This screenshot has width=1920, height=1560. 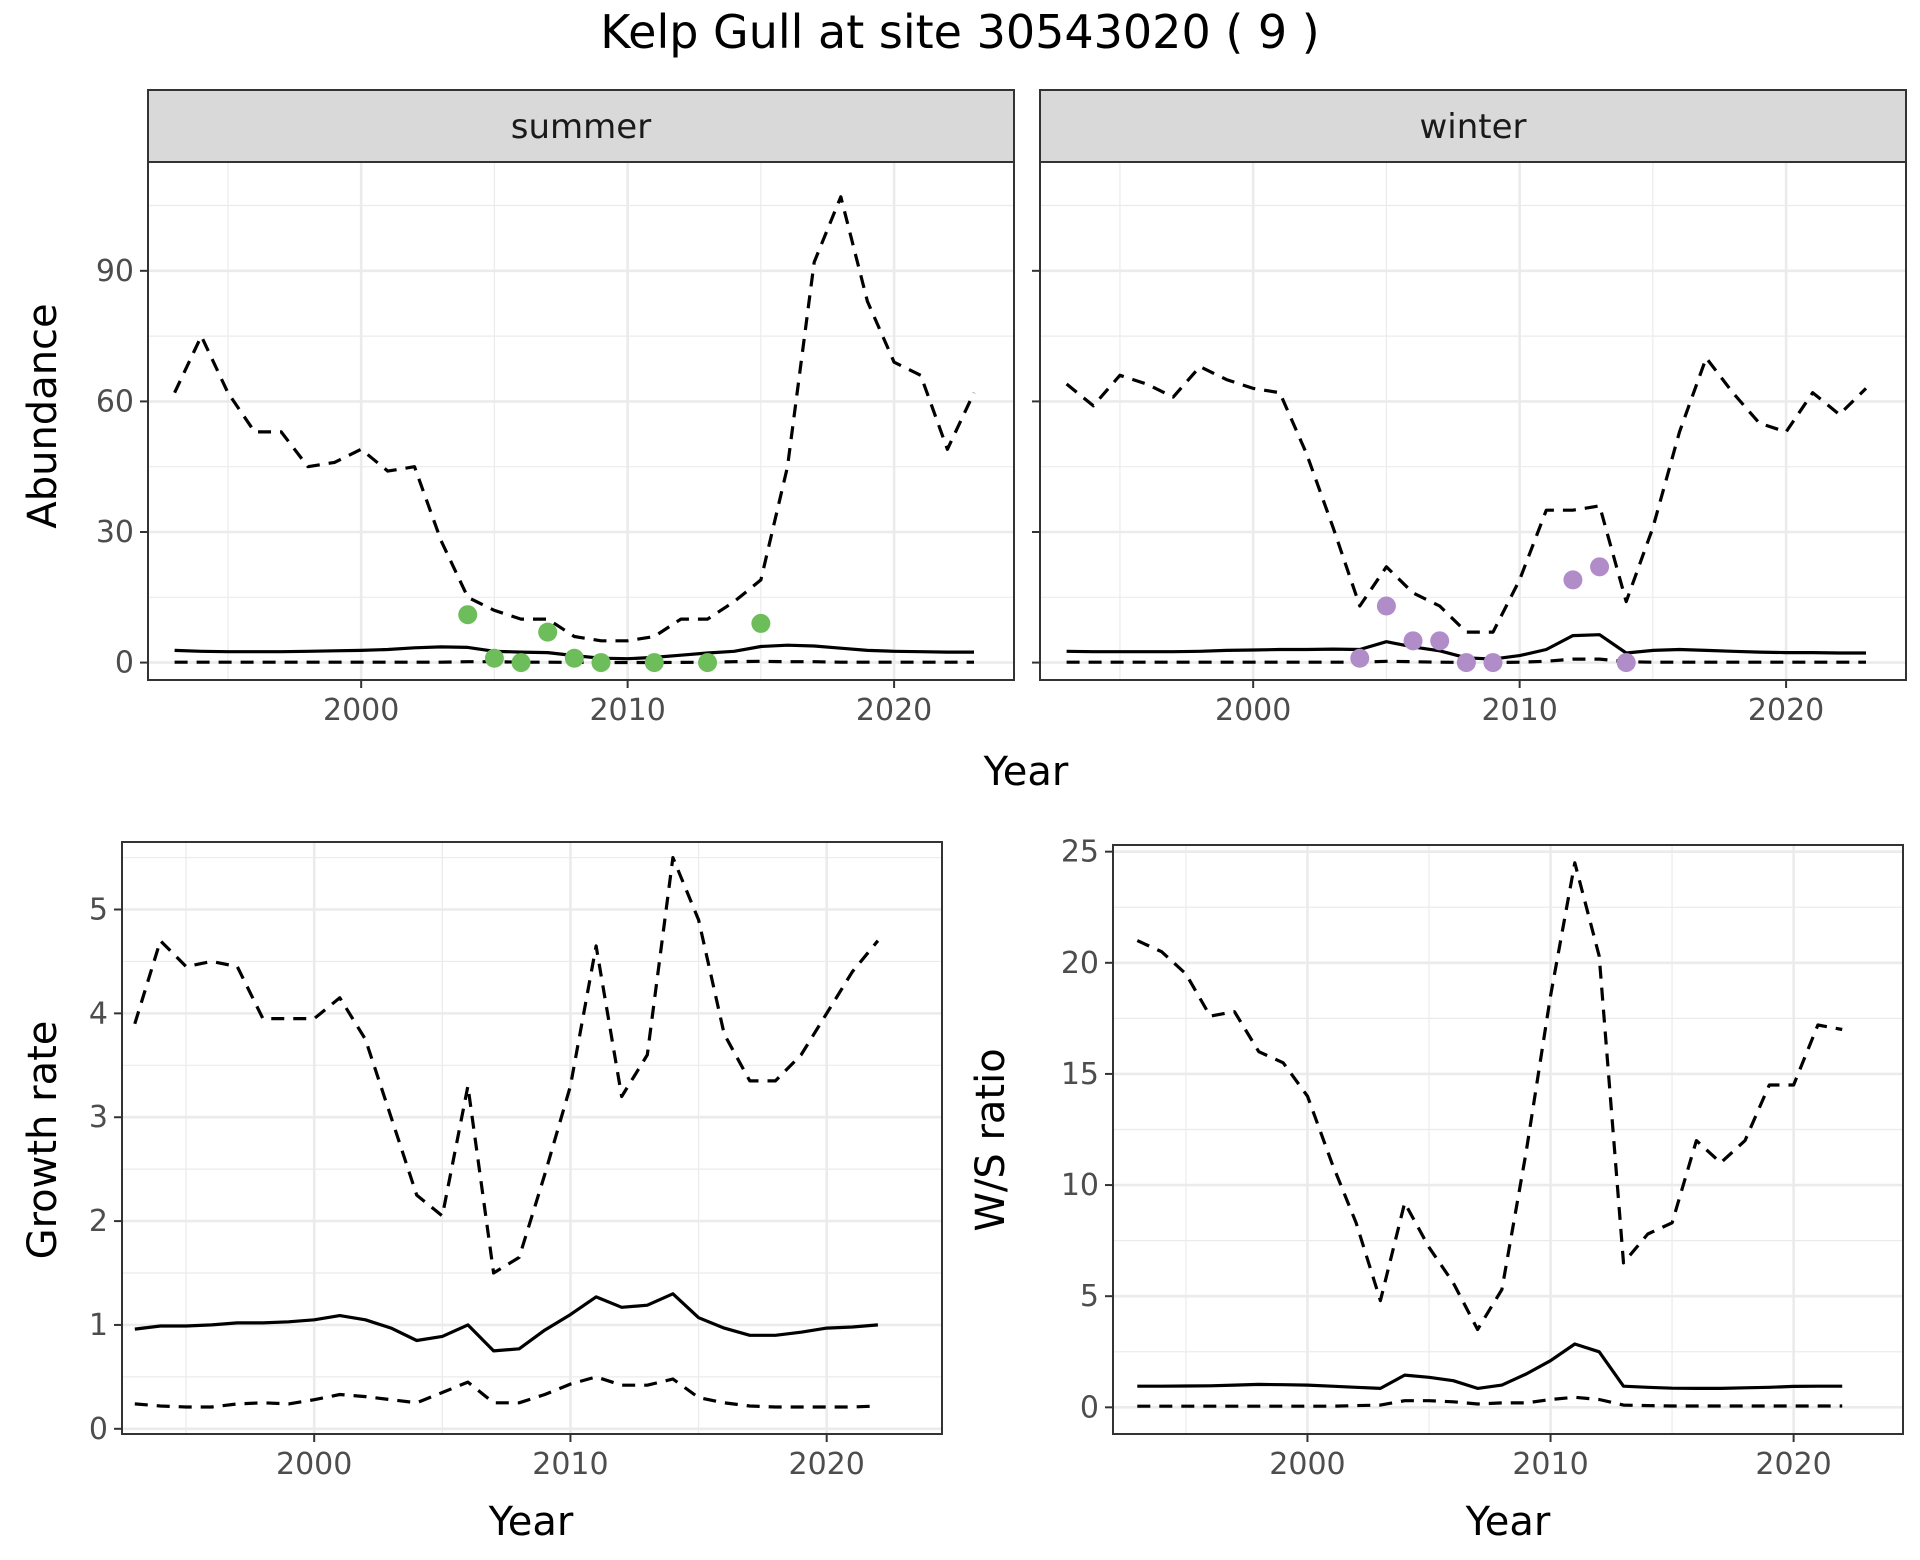 I want to click on y-tick-label: 30, so click(x=115, y=532).